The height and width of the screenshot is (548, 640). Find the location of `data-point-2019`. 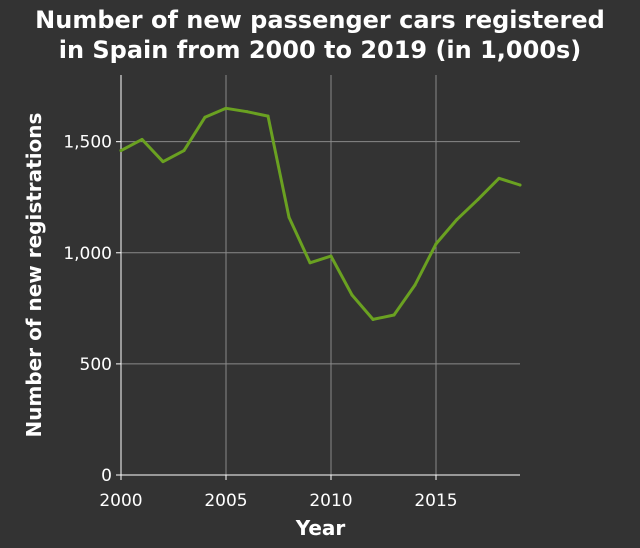

data-point-2019 is located at coordinates (520, 185).